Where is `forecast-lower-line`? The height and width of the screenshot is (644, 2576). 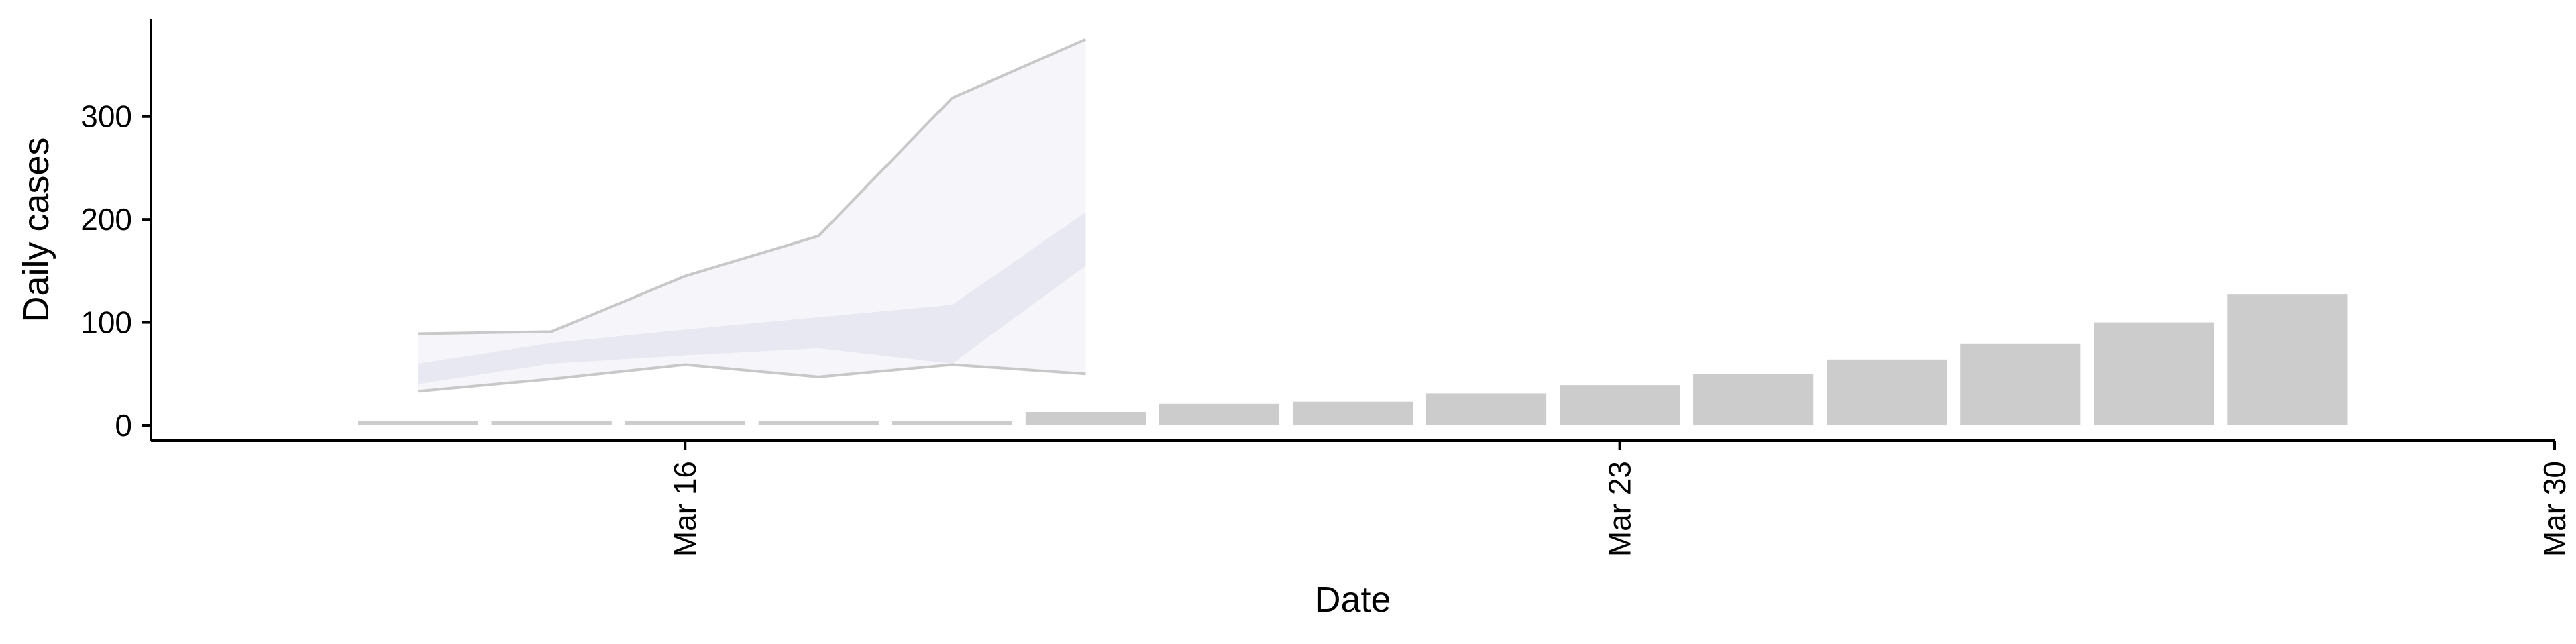 forecast-lower-line is located at coordinates (751, 378).